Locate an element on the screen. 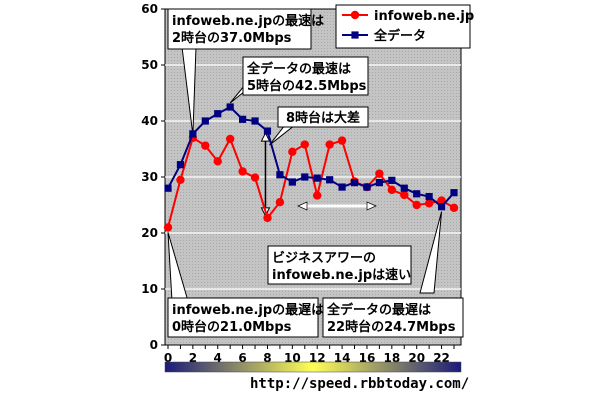  x-tick-label: 14 is located at coordinates (342, 358).